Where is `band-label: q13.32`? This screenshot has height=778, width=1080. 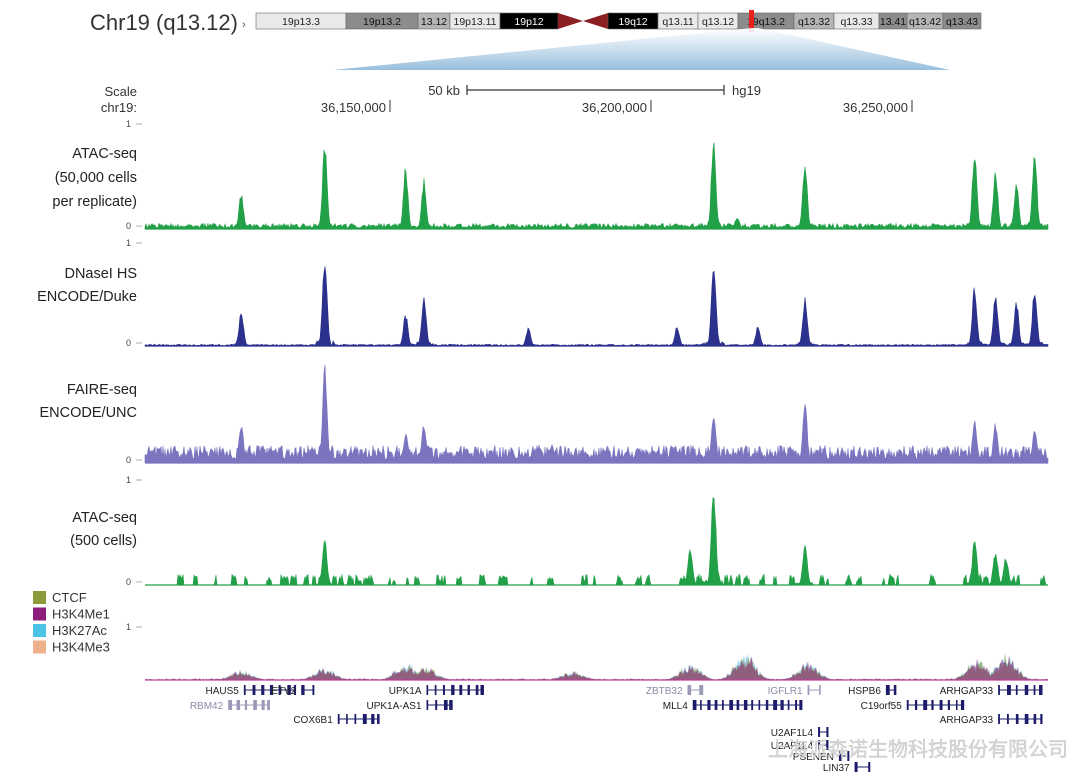 band-label: q13.32 is located at coordinates (814, 22).